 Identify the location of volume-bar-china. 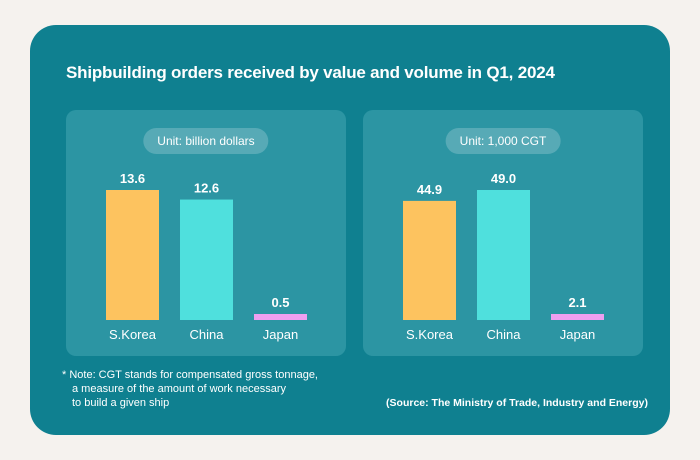
(503, 255).